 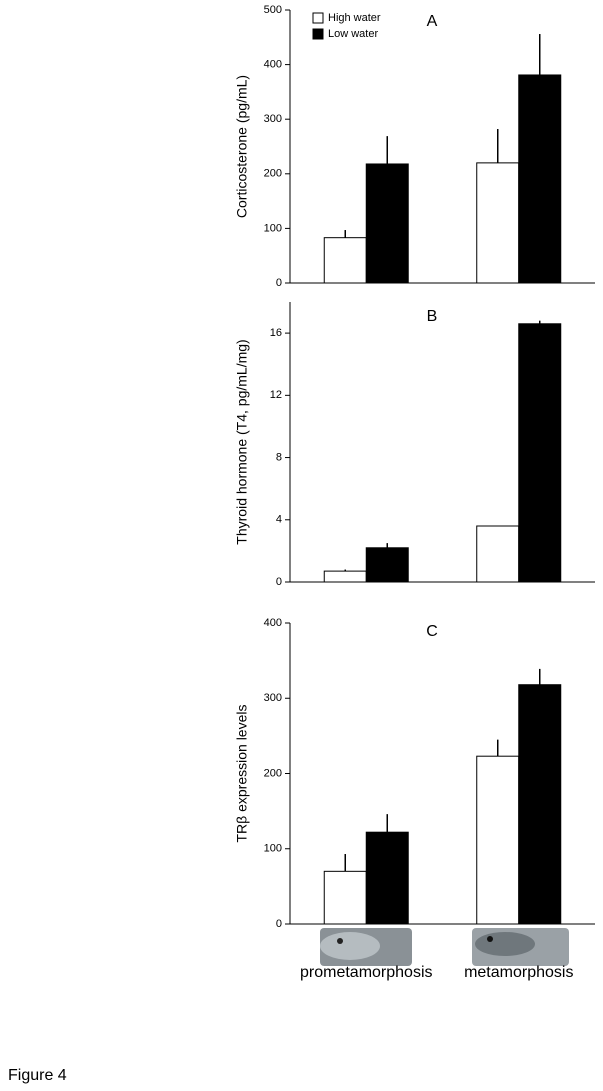 I want to click on panel-label: B, so click(x=432, y=316).